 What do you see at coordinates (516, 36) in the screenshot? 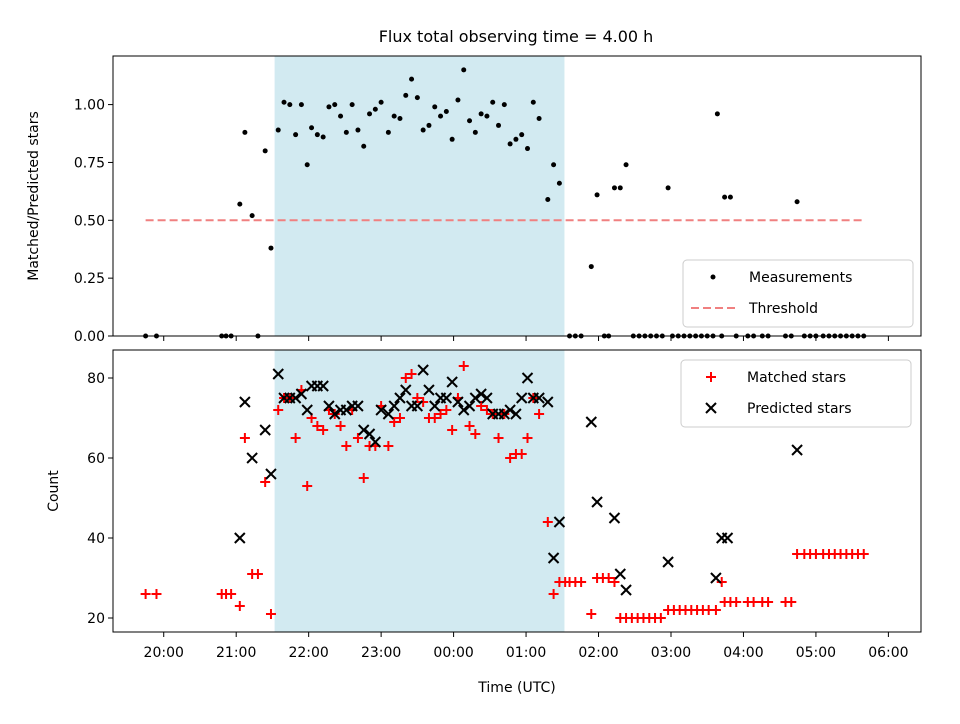
I see `chart-title: Flux total observing time = 4.00 h` at bounding box center [516, 36].